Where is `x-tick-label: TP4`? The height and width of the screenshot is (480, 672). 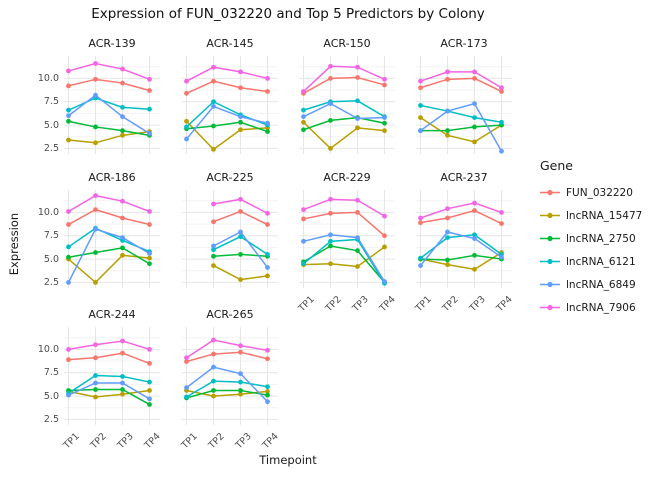 x-tick-label: TP4 is located at coordinates (504, 304).